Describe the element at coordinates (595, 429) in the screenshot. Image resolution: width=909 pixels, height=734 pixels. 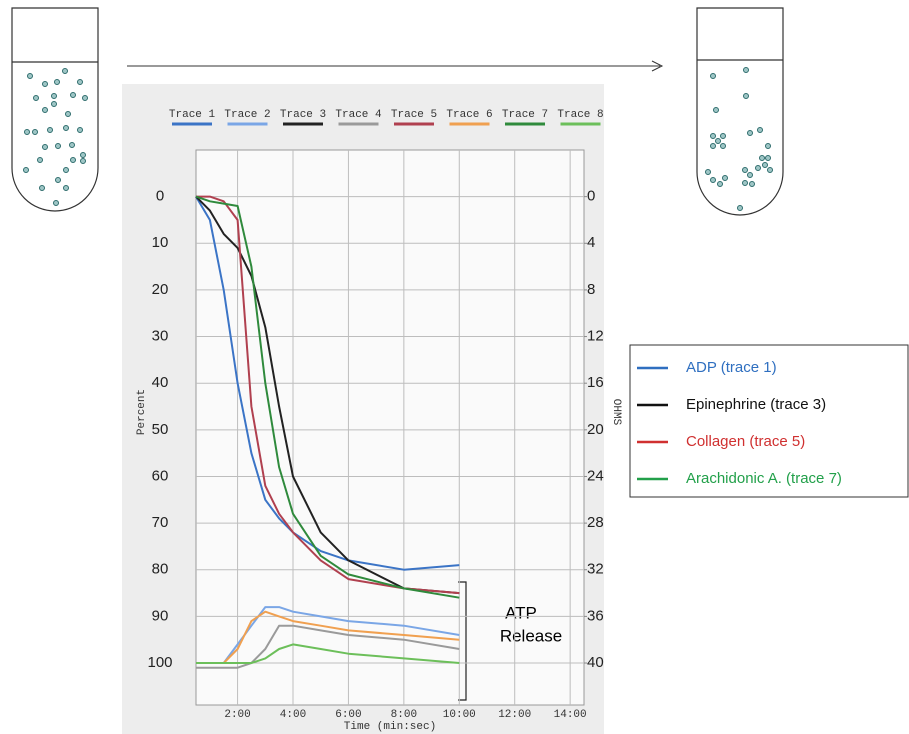
I see `y2-tick-label: 20` at that location.